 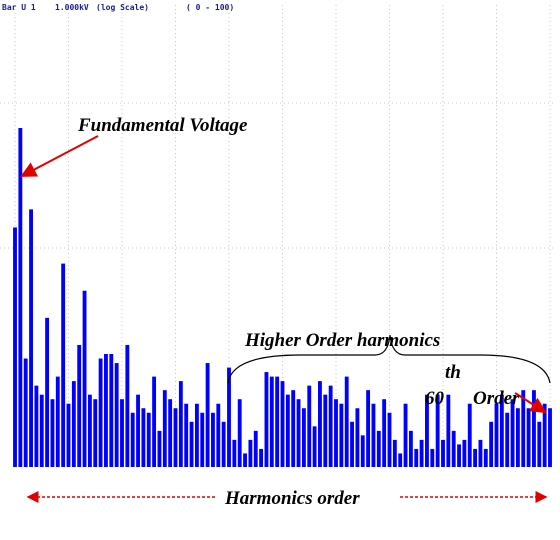 I want to click on header-label: 1.000kV, so click(x=72, y=7).